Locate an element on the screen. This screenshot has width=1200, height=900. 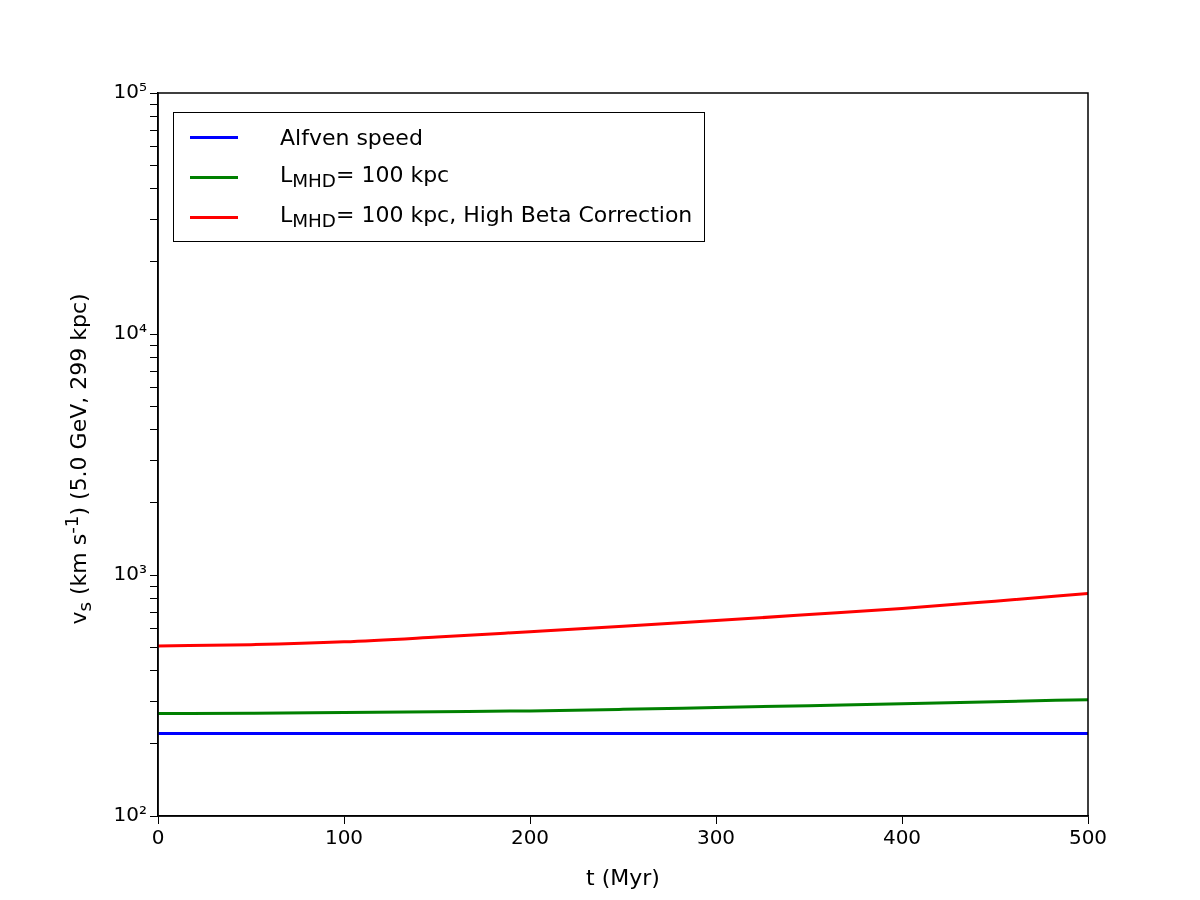
legend-label: L$_{MHD}$= 100 kpc, High Beta Correction is located at coordinates (486, 217).